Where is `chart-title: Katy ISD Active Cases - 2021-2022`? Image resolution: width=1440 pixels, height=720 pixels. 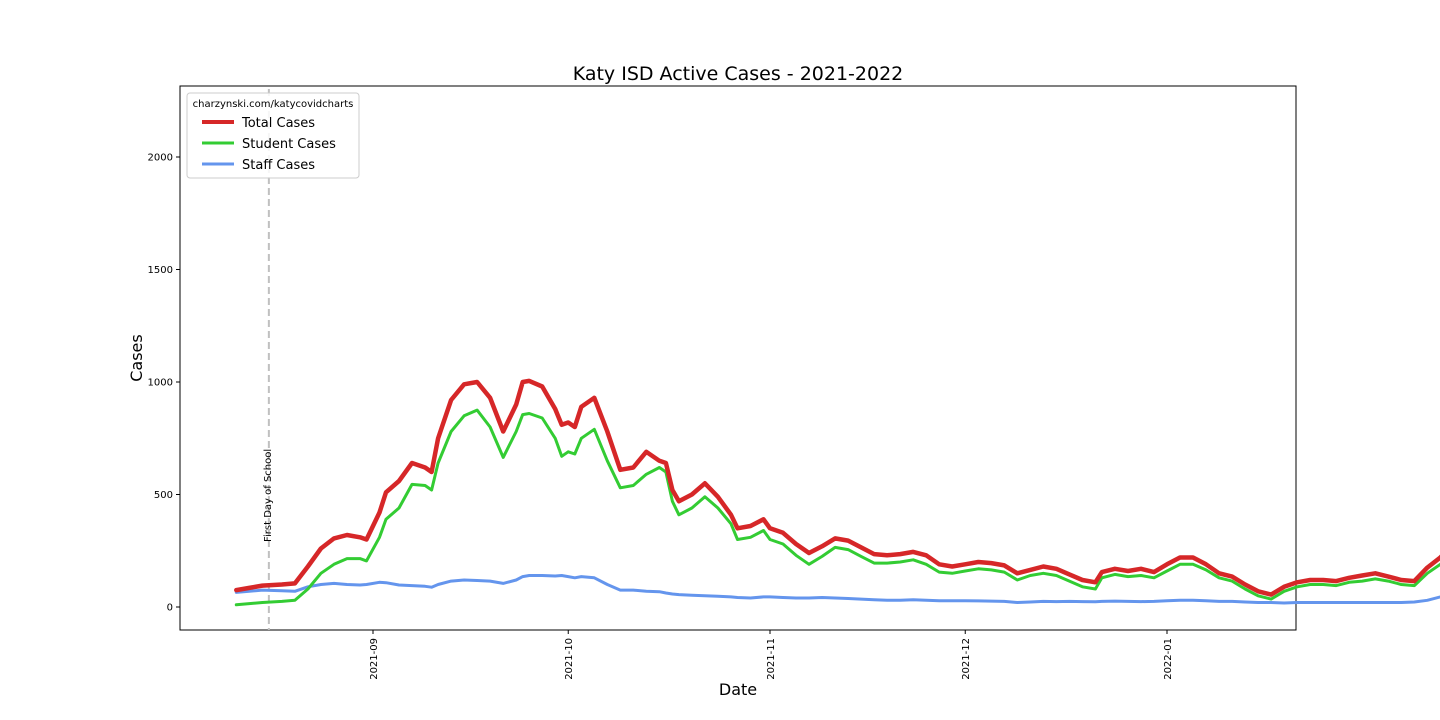 chart-title: Katy ISD Active Cases - 2021-2022 is located at coordinates (738, 74).